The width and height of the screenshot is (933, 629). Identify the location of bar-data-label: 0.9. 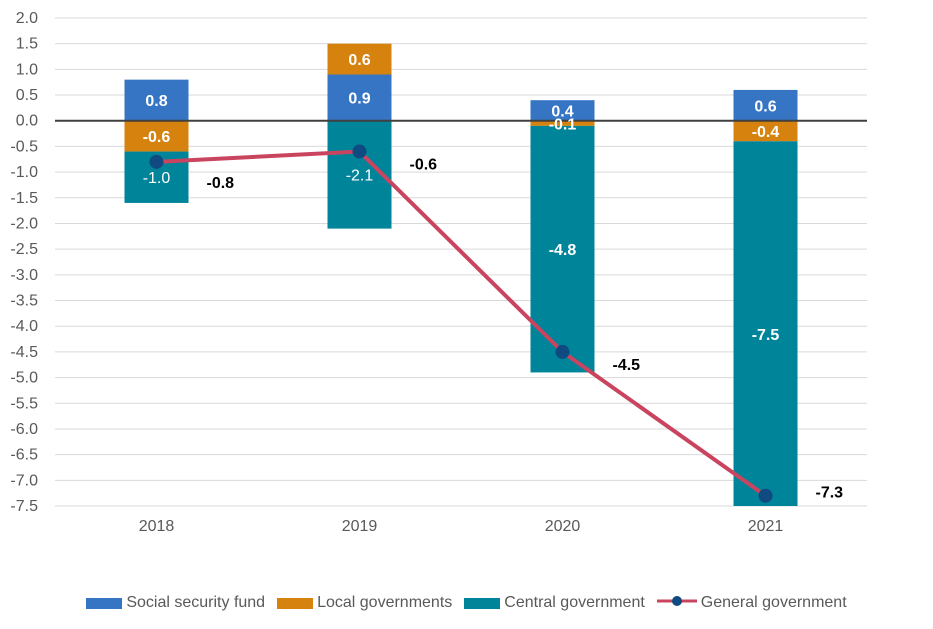
(359, 99).